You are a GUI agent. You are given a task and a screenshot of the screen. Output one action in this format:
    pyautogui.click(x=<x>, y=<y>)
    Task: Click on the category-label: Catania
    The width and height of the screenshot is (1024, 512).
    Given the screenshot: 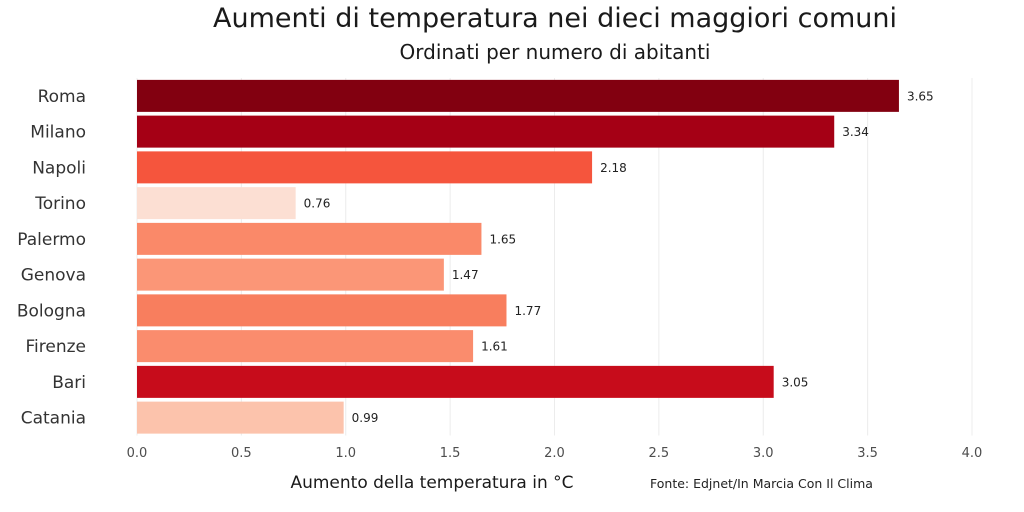 What is the action you would take?
    pyautogui.click(x=53, y=419)
    